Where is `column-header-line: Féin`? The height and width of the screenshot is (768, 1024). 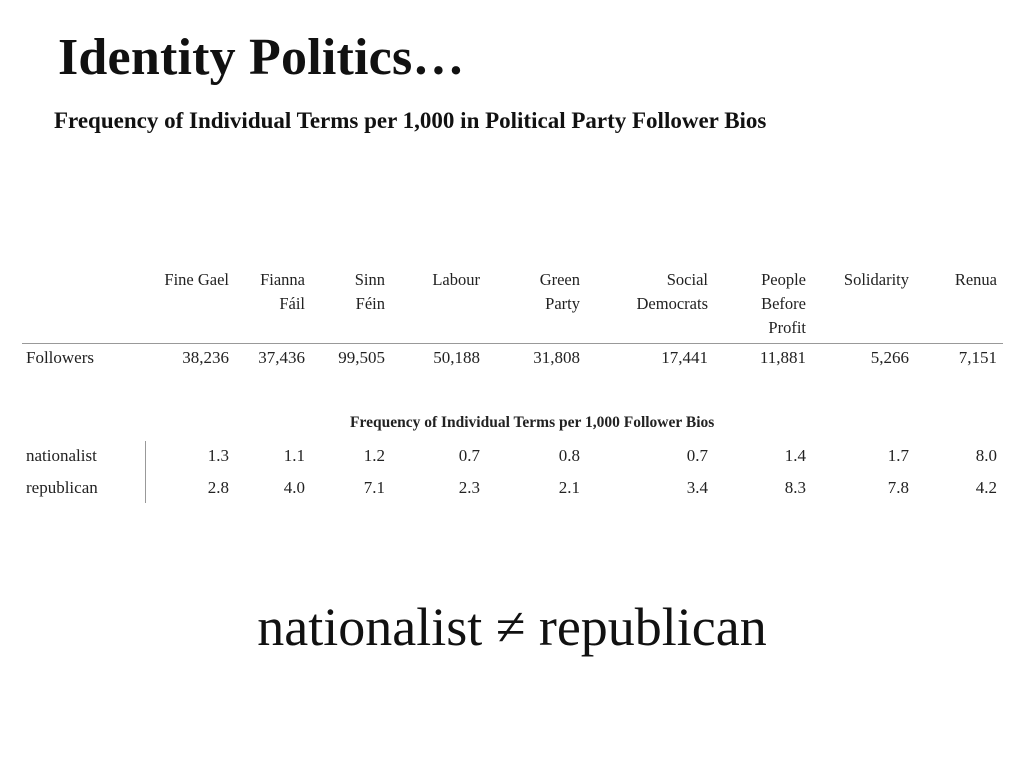 column-header-line: Féin is located at coordinates (370, 303).